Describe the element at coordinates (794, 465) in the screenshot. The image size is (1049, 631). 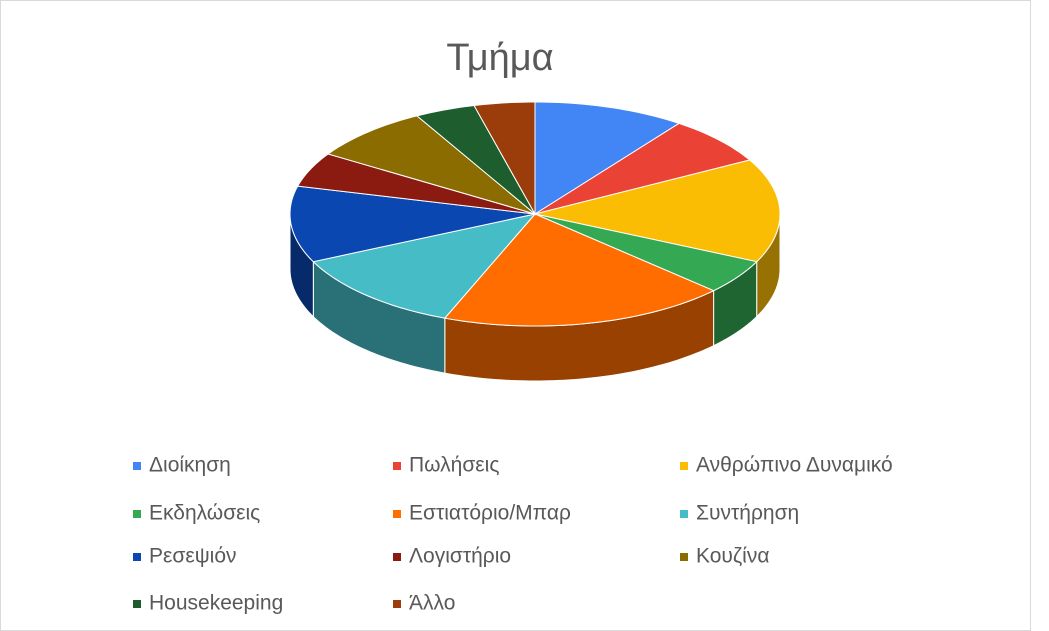
I see `legend-label: Ανθρώπινο Δυναμικό` at that location.